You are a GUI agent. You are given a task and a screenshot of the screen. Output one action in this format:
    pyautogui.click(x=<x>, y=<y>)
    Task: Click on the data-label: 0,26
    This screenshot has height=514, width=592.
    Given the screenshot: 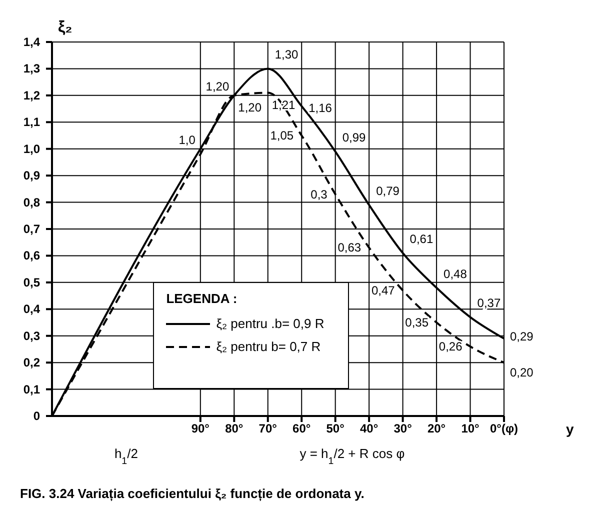 What is the action you would take?
    pyautogui.click(x=450, y=347)
    